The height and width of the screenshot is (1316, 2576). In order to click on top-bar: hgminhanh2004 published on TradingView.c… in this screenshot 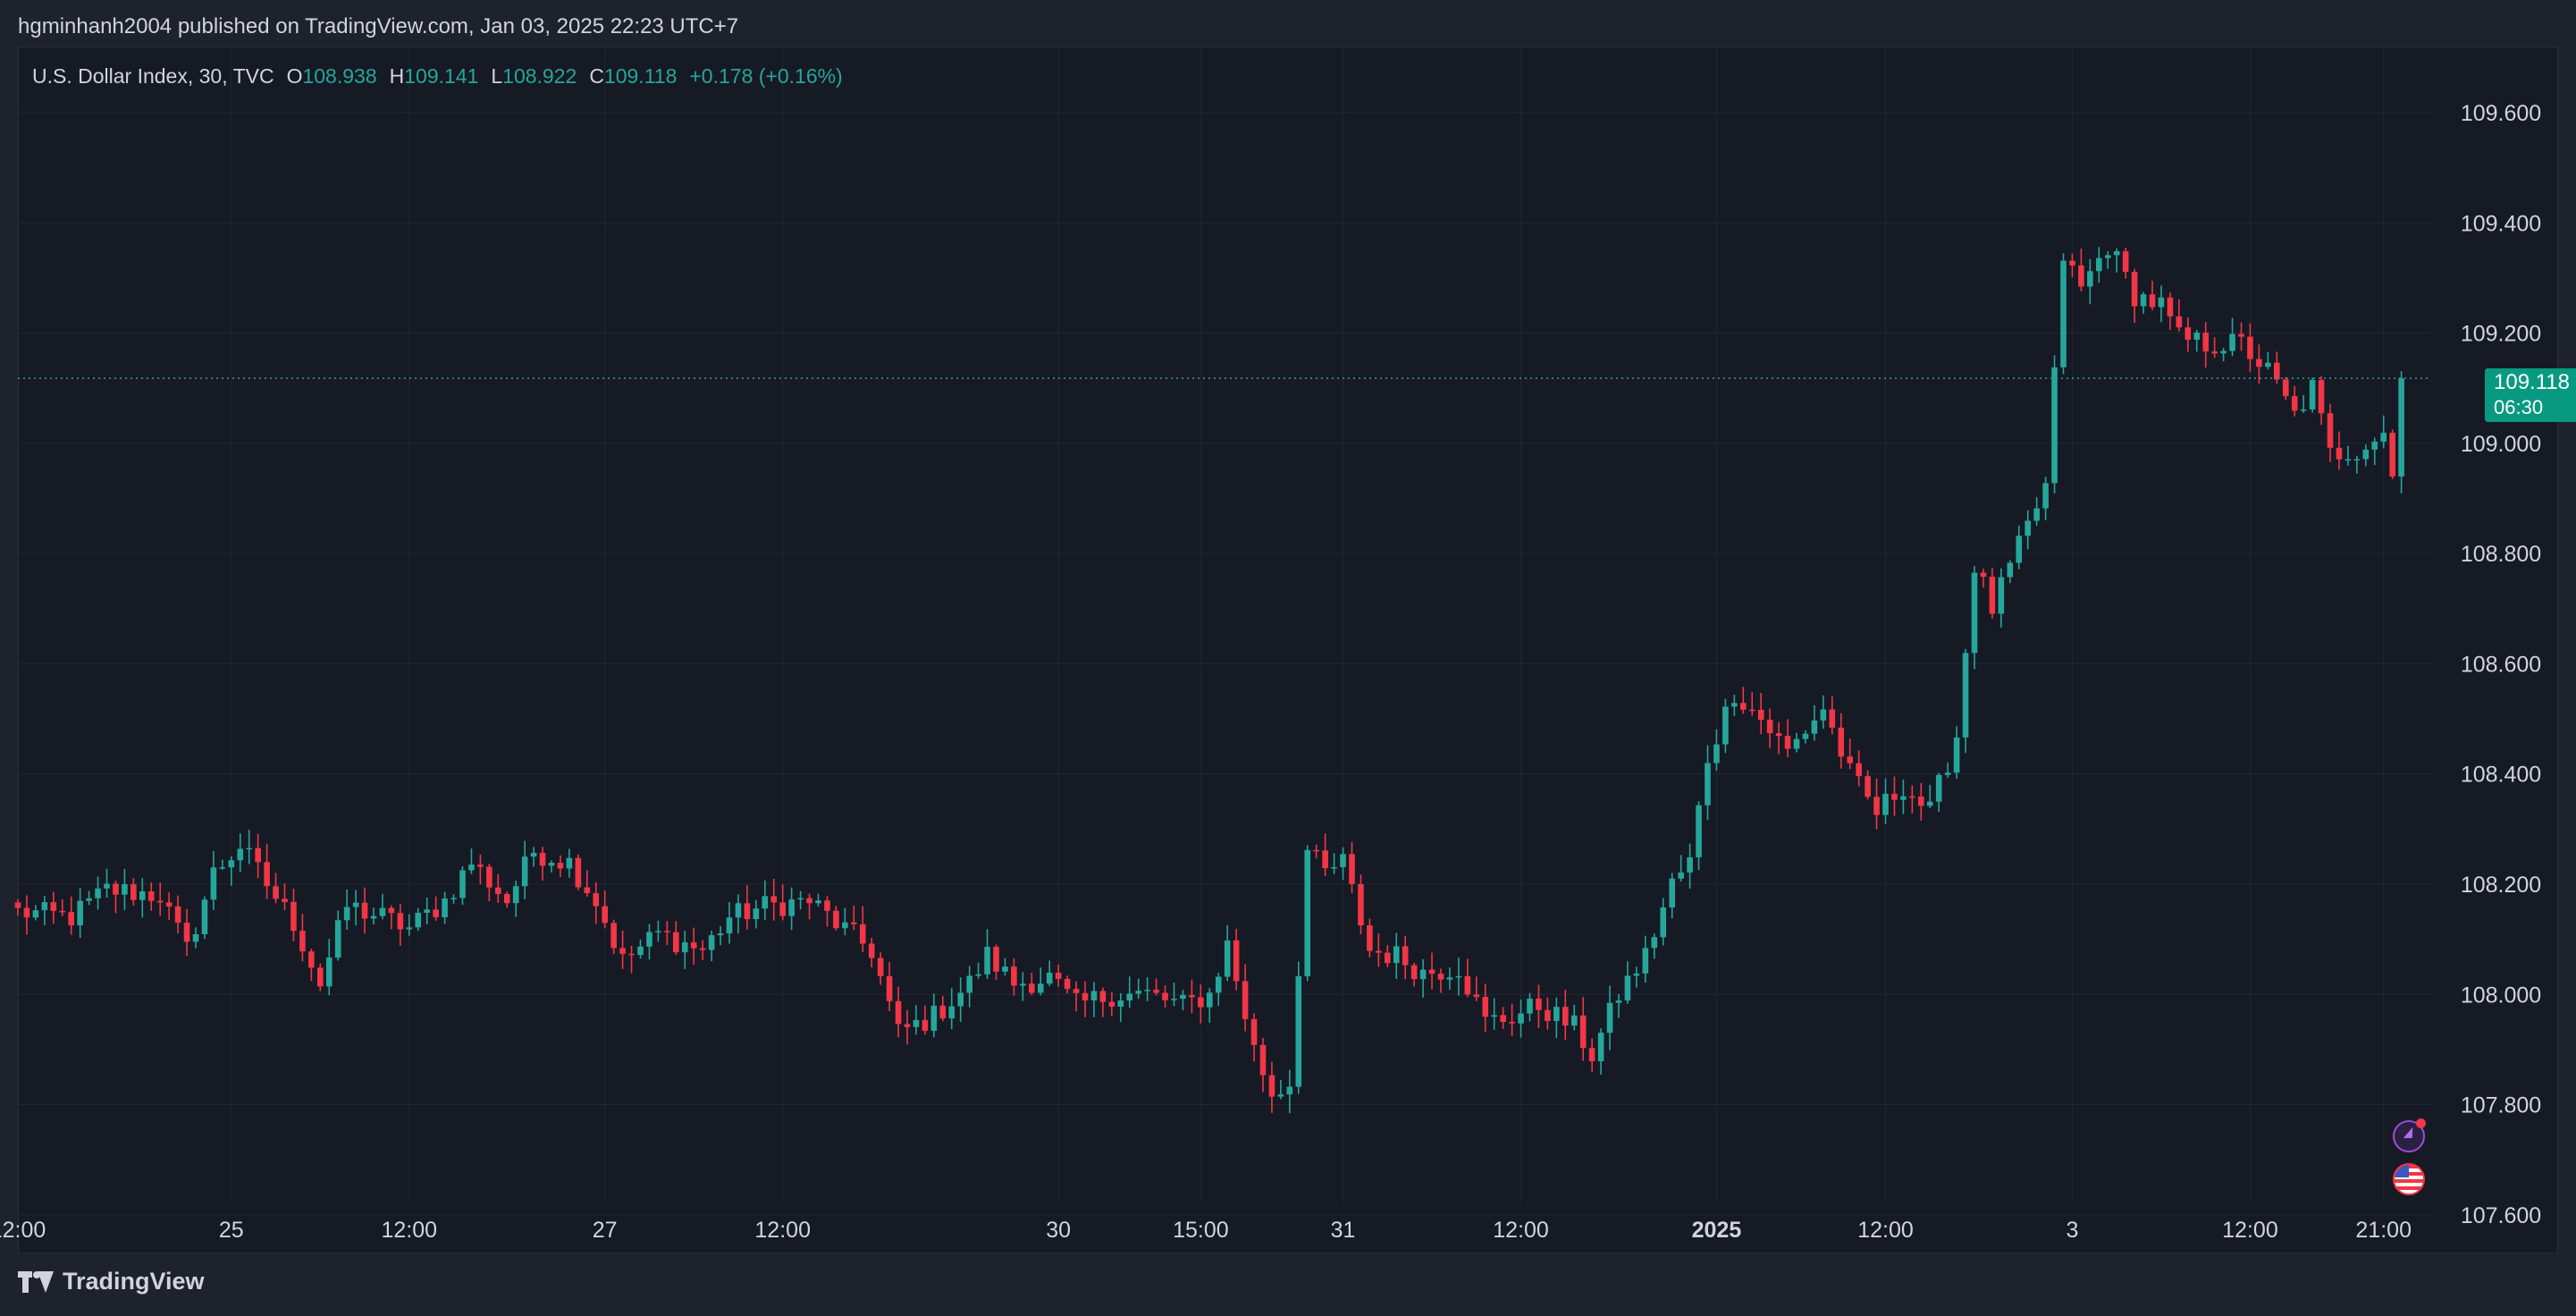, I will do `click(1288, 23)`.